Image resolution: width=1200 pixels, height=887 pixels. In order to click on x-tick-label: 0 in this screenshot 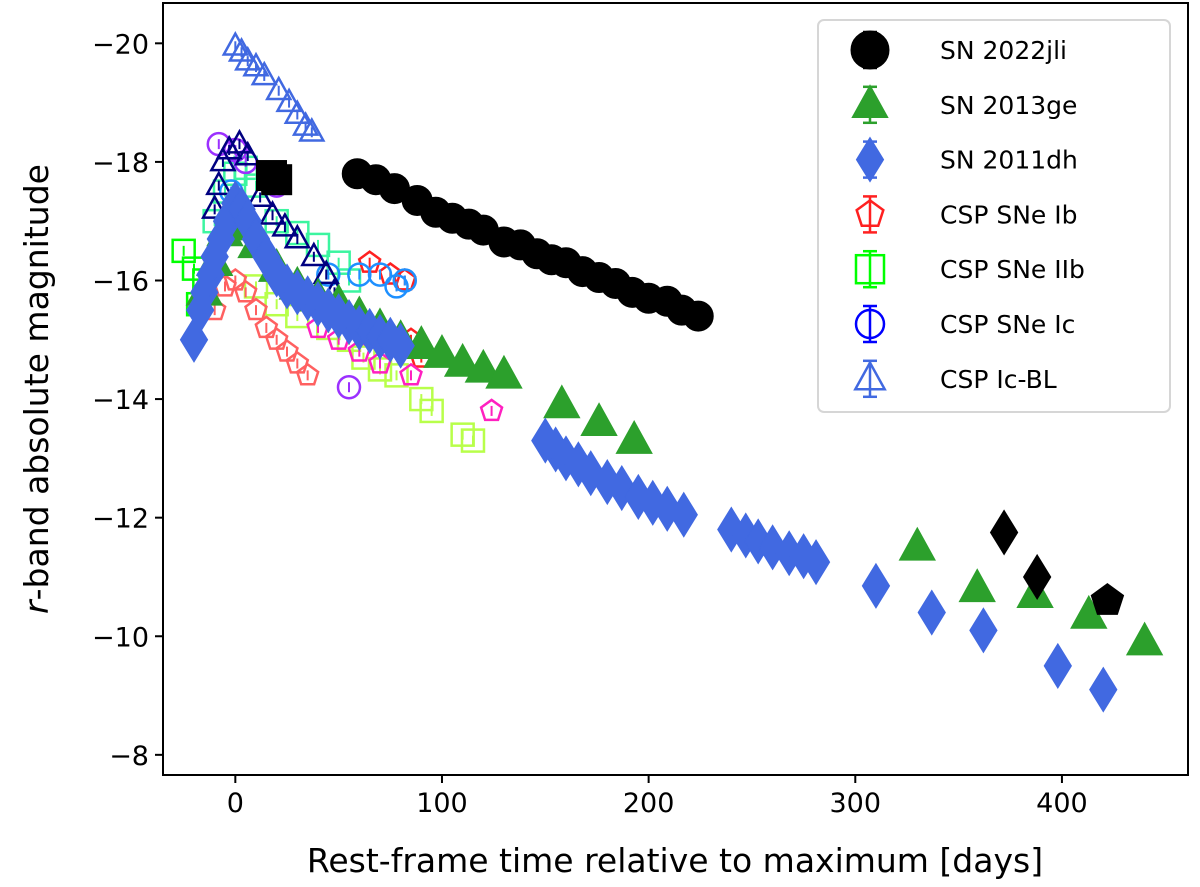, I will do `click(235, 803)`.